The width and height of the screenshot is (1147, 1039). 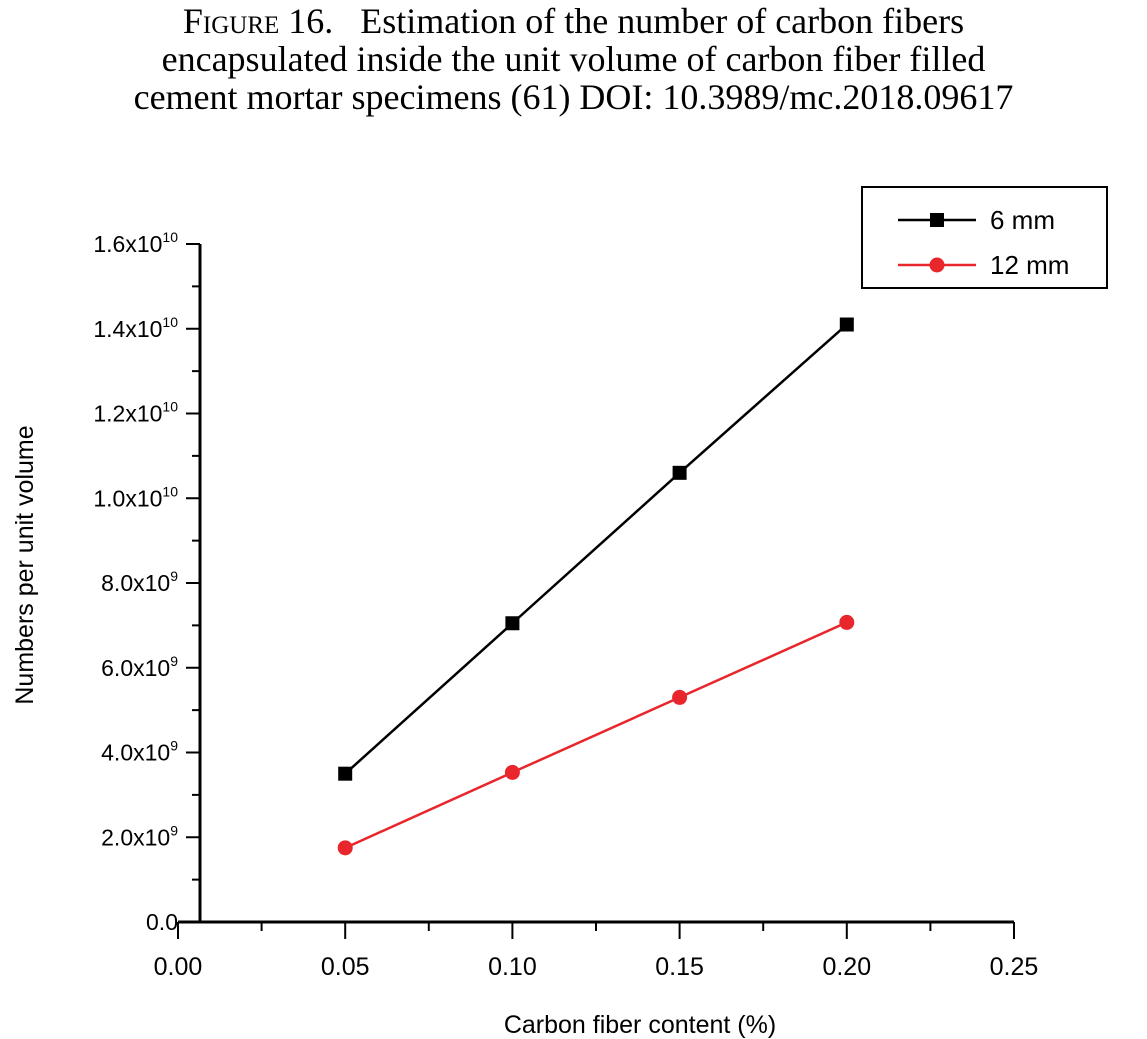 What do you see at coordinates (679, 967) in the screenshot?
I see `x-tick-label: 0.15` at bounding box center [679, 967].